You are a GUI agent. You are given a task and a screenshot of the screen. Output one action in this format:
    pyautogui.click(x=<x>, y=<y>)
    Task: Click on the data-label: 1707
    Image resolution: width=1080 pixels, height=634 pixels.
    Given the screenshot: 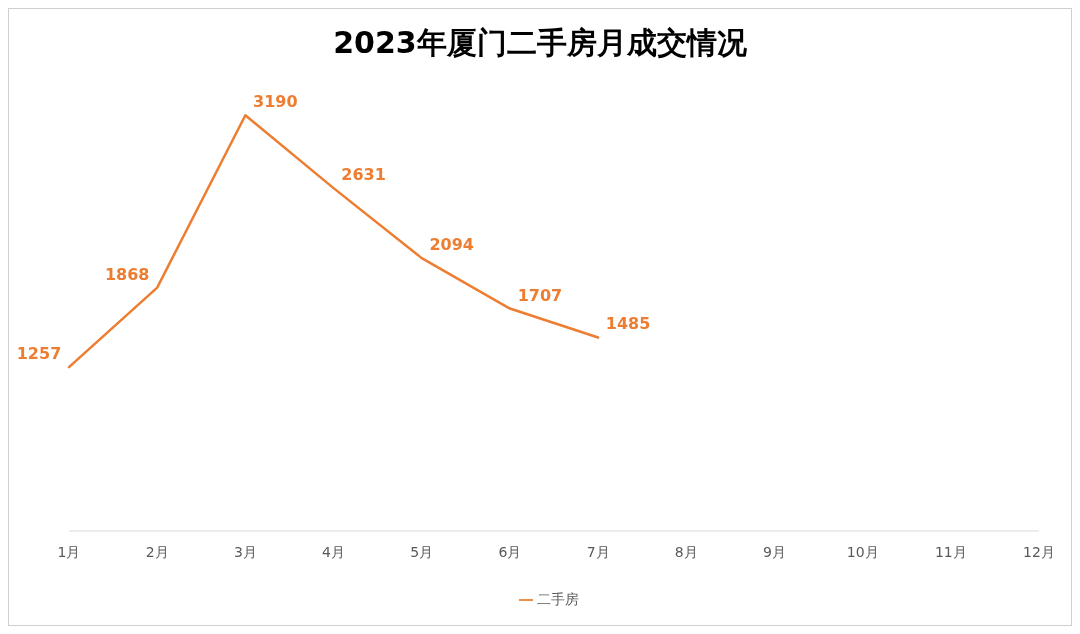 What is the action you would take?
    pyautogui.click(x=540, y=295)
    